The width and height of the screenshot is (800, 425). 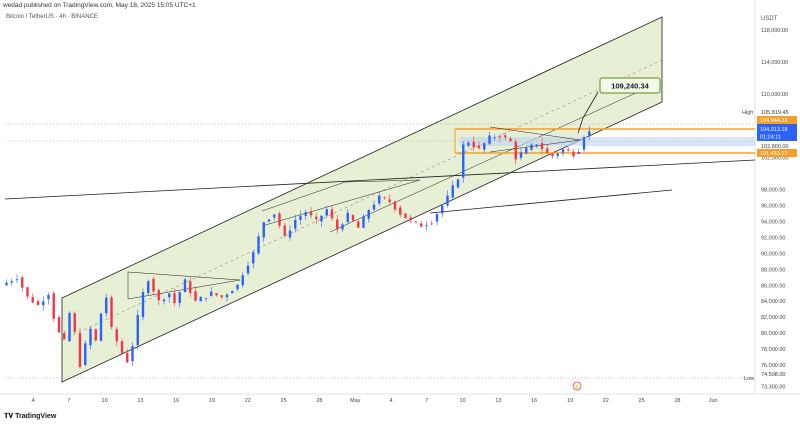 I want to click on x-tick-label: 13, so click(x=498, y=401).